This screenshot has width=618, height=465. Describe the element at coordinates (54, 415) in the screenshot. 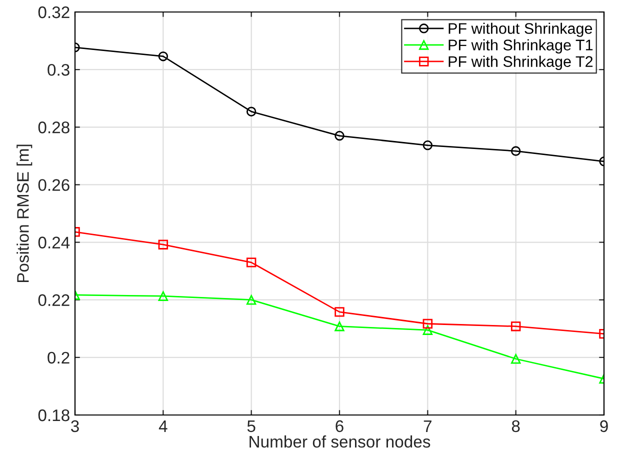

I see `y-tick-label: 0.18` at that location.